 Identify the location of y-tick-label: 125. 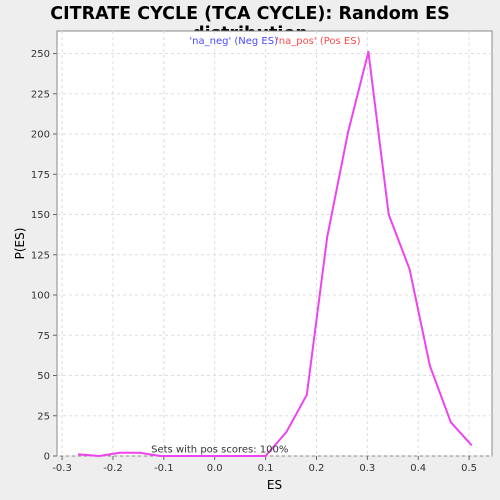
(40, 255).